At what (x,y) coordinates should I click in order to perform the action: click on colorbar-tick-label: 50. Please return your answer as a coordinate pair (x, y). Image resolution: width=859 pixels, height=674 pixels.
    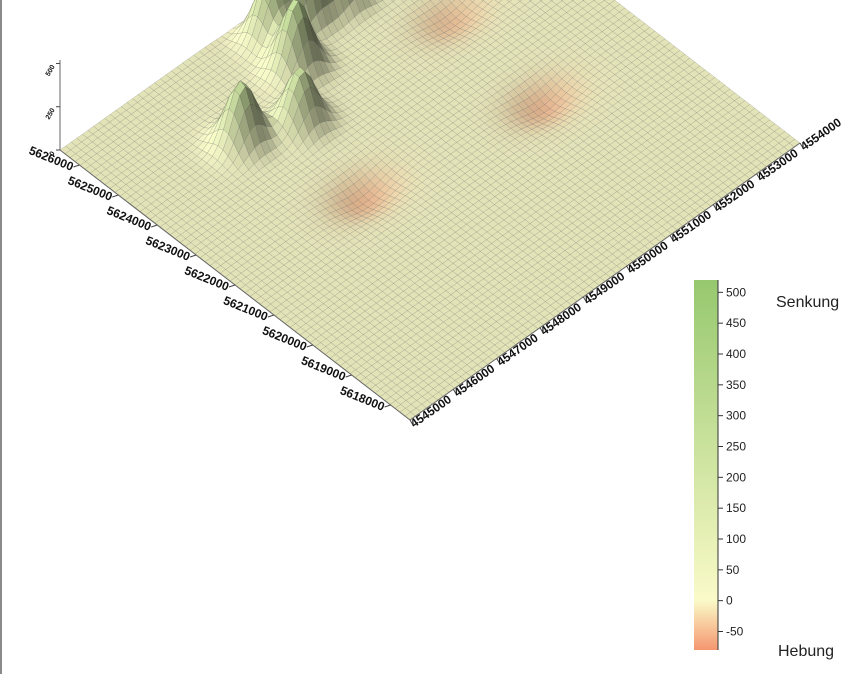
    Looking at the image, I should click on (733, 570).